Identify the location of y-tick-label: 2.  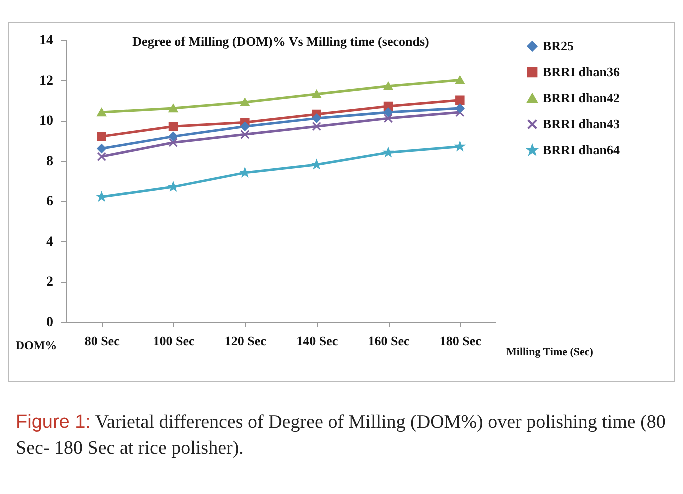
(50, 282).